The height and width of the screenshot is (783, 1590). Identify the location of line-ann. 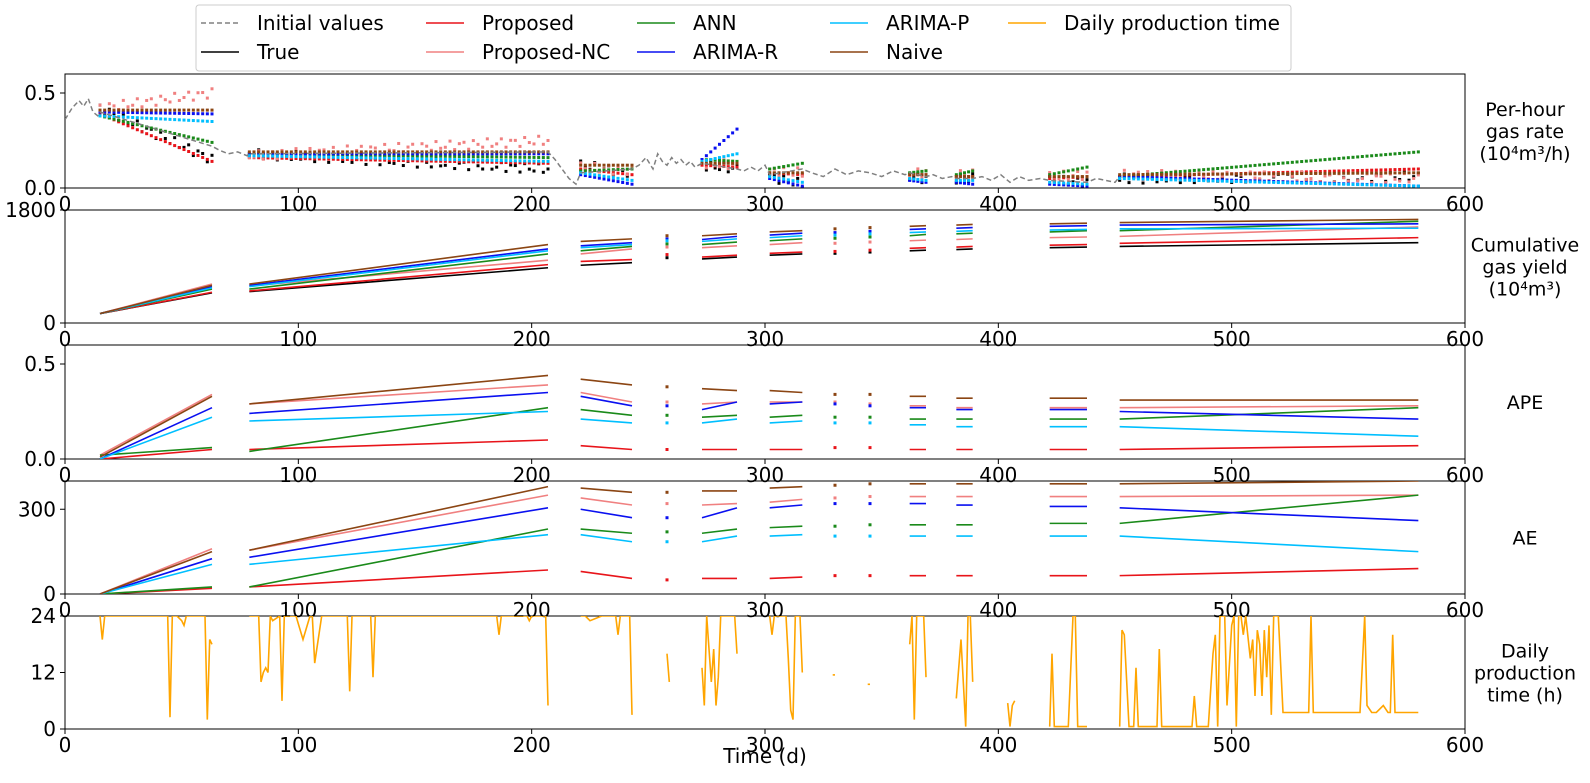
(1269, 509).